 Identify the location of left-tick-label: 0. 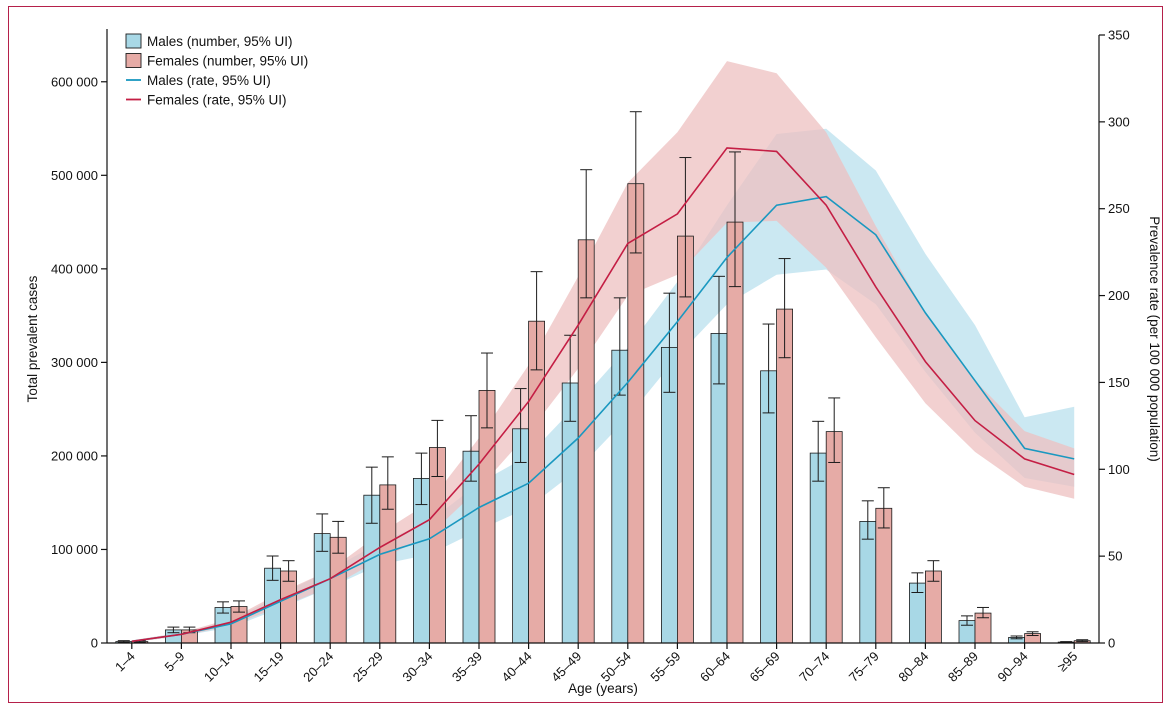
(94, 643).